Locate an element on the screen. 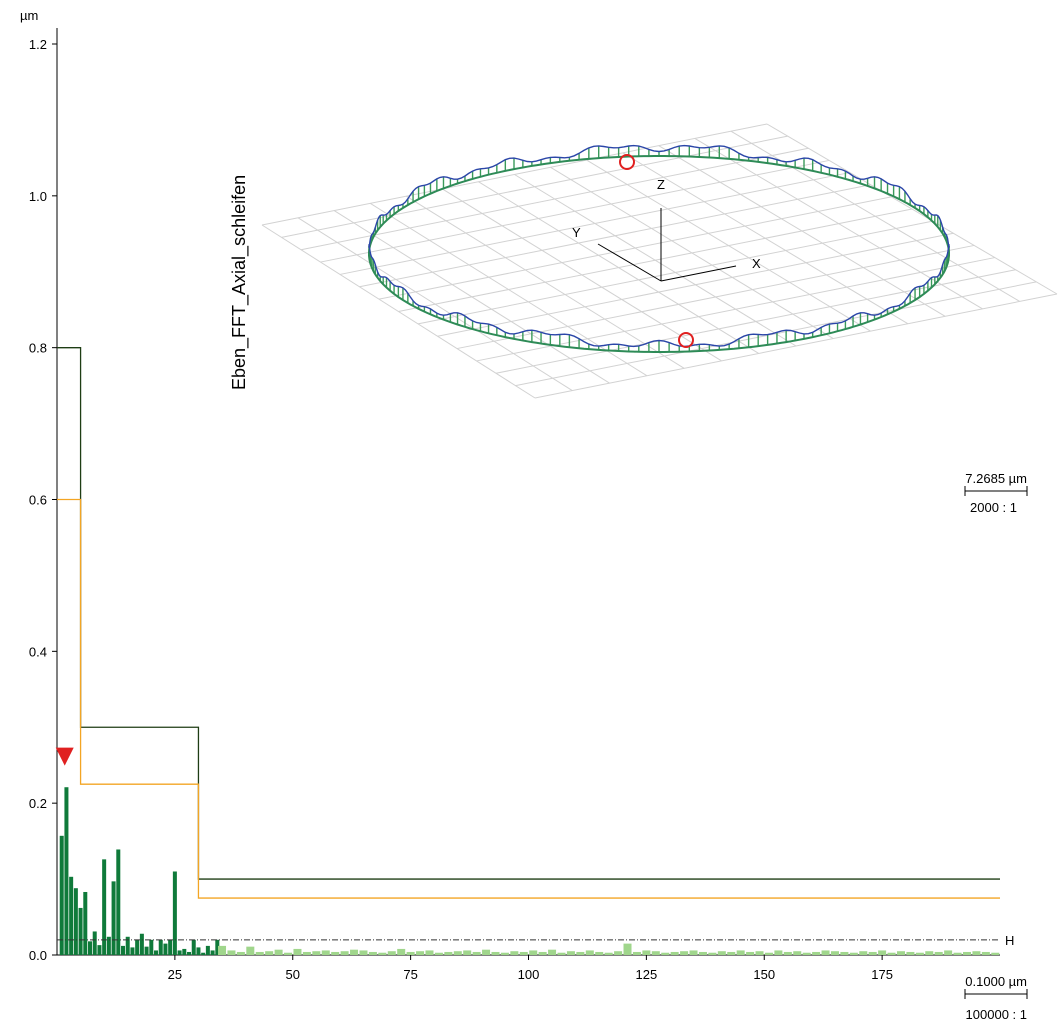 Image resolution: width=1064 pixels, height=1027 pixels. inset-axes: Z Y X is located at coordinates (666, 229).